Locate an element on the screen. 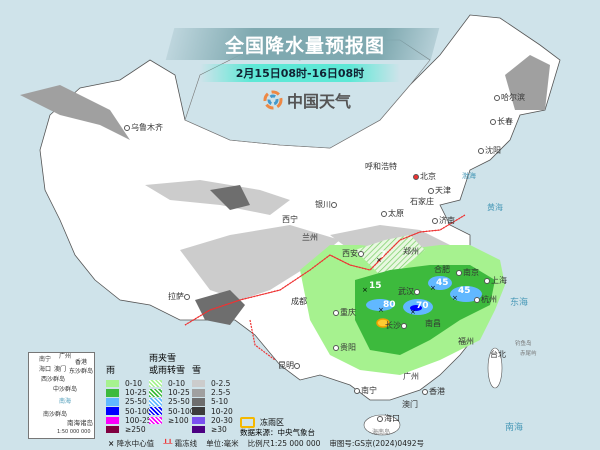 The image size is (600, 450). city-label: 南宁 is located at coordinates (365, 391).